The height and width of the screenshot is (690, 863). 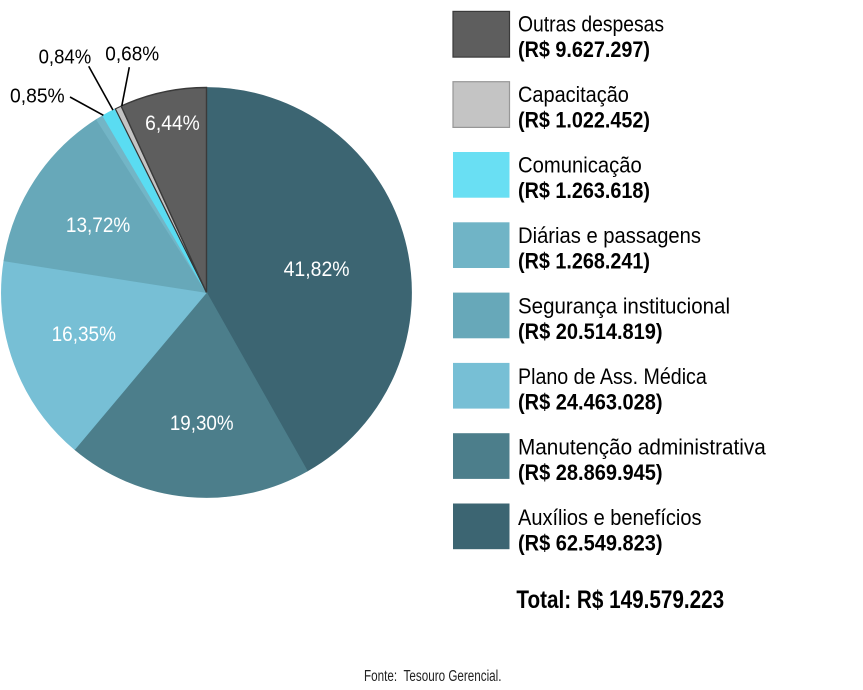 I want to click on svg-text: Comunicação, so click(x=580, y=164).